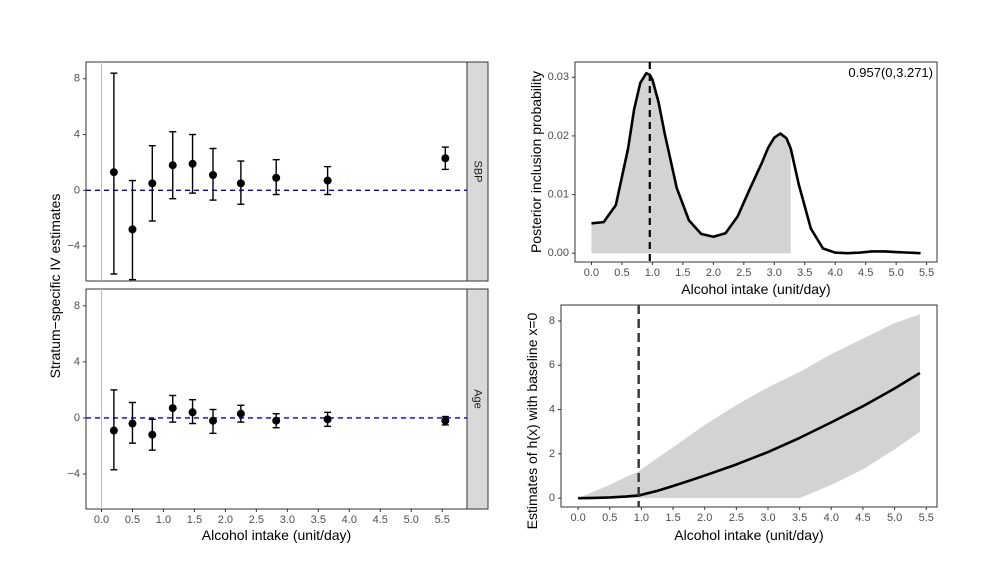 This screenshot has height=583, width=997. I want to click on panel-frame, so click(276, 399).